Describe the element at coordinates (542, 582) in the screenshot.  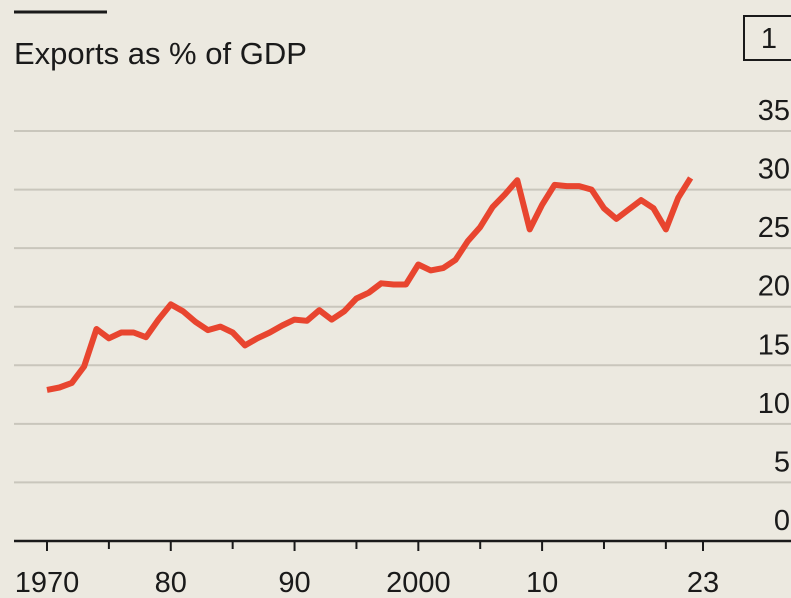
I see `x-tick-label: 10` at that location.